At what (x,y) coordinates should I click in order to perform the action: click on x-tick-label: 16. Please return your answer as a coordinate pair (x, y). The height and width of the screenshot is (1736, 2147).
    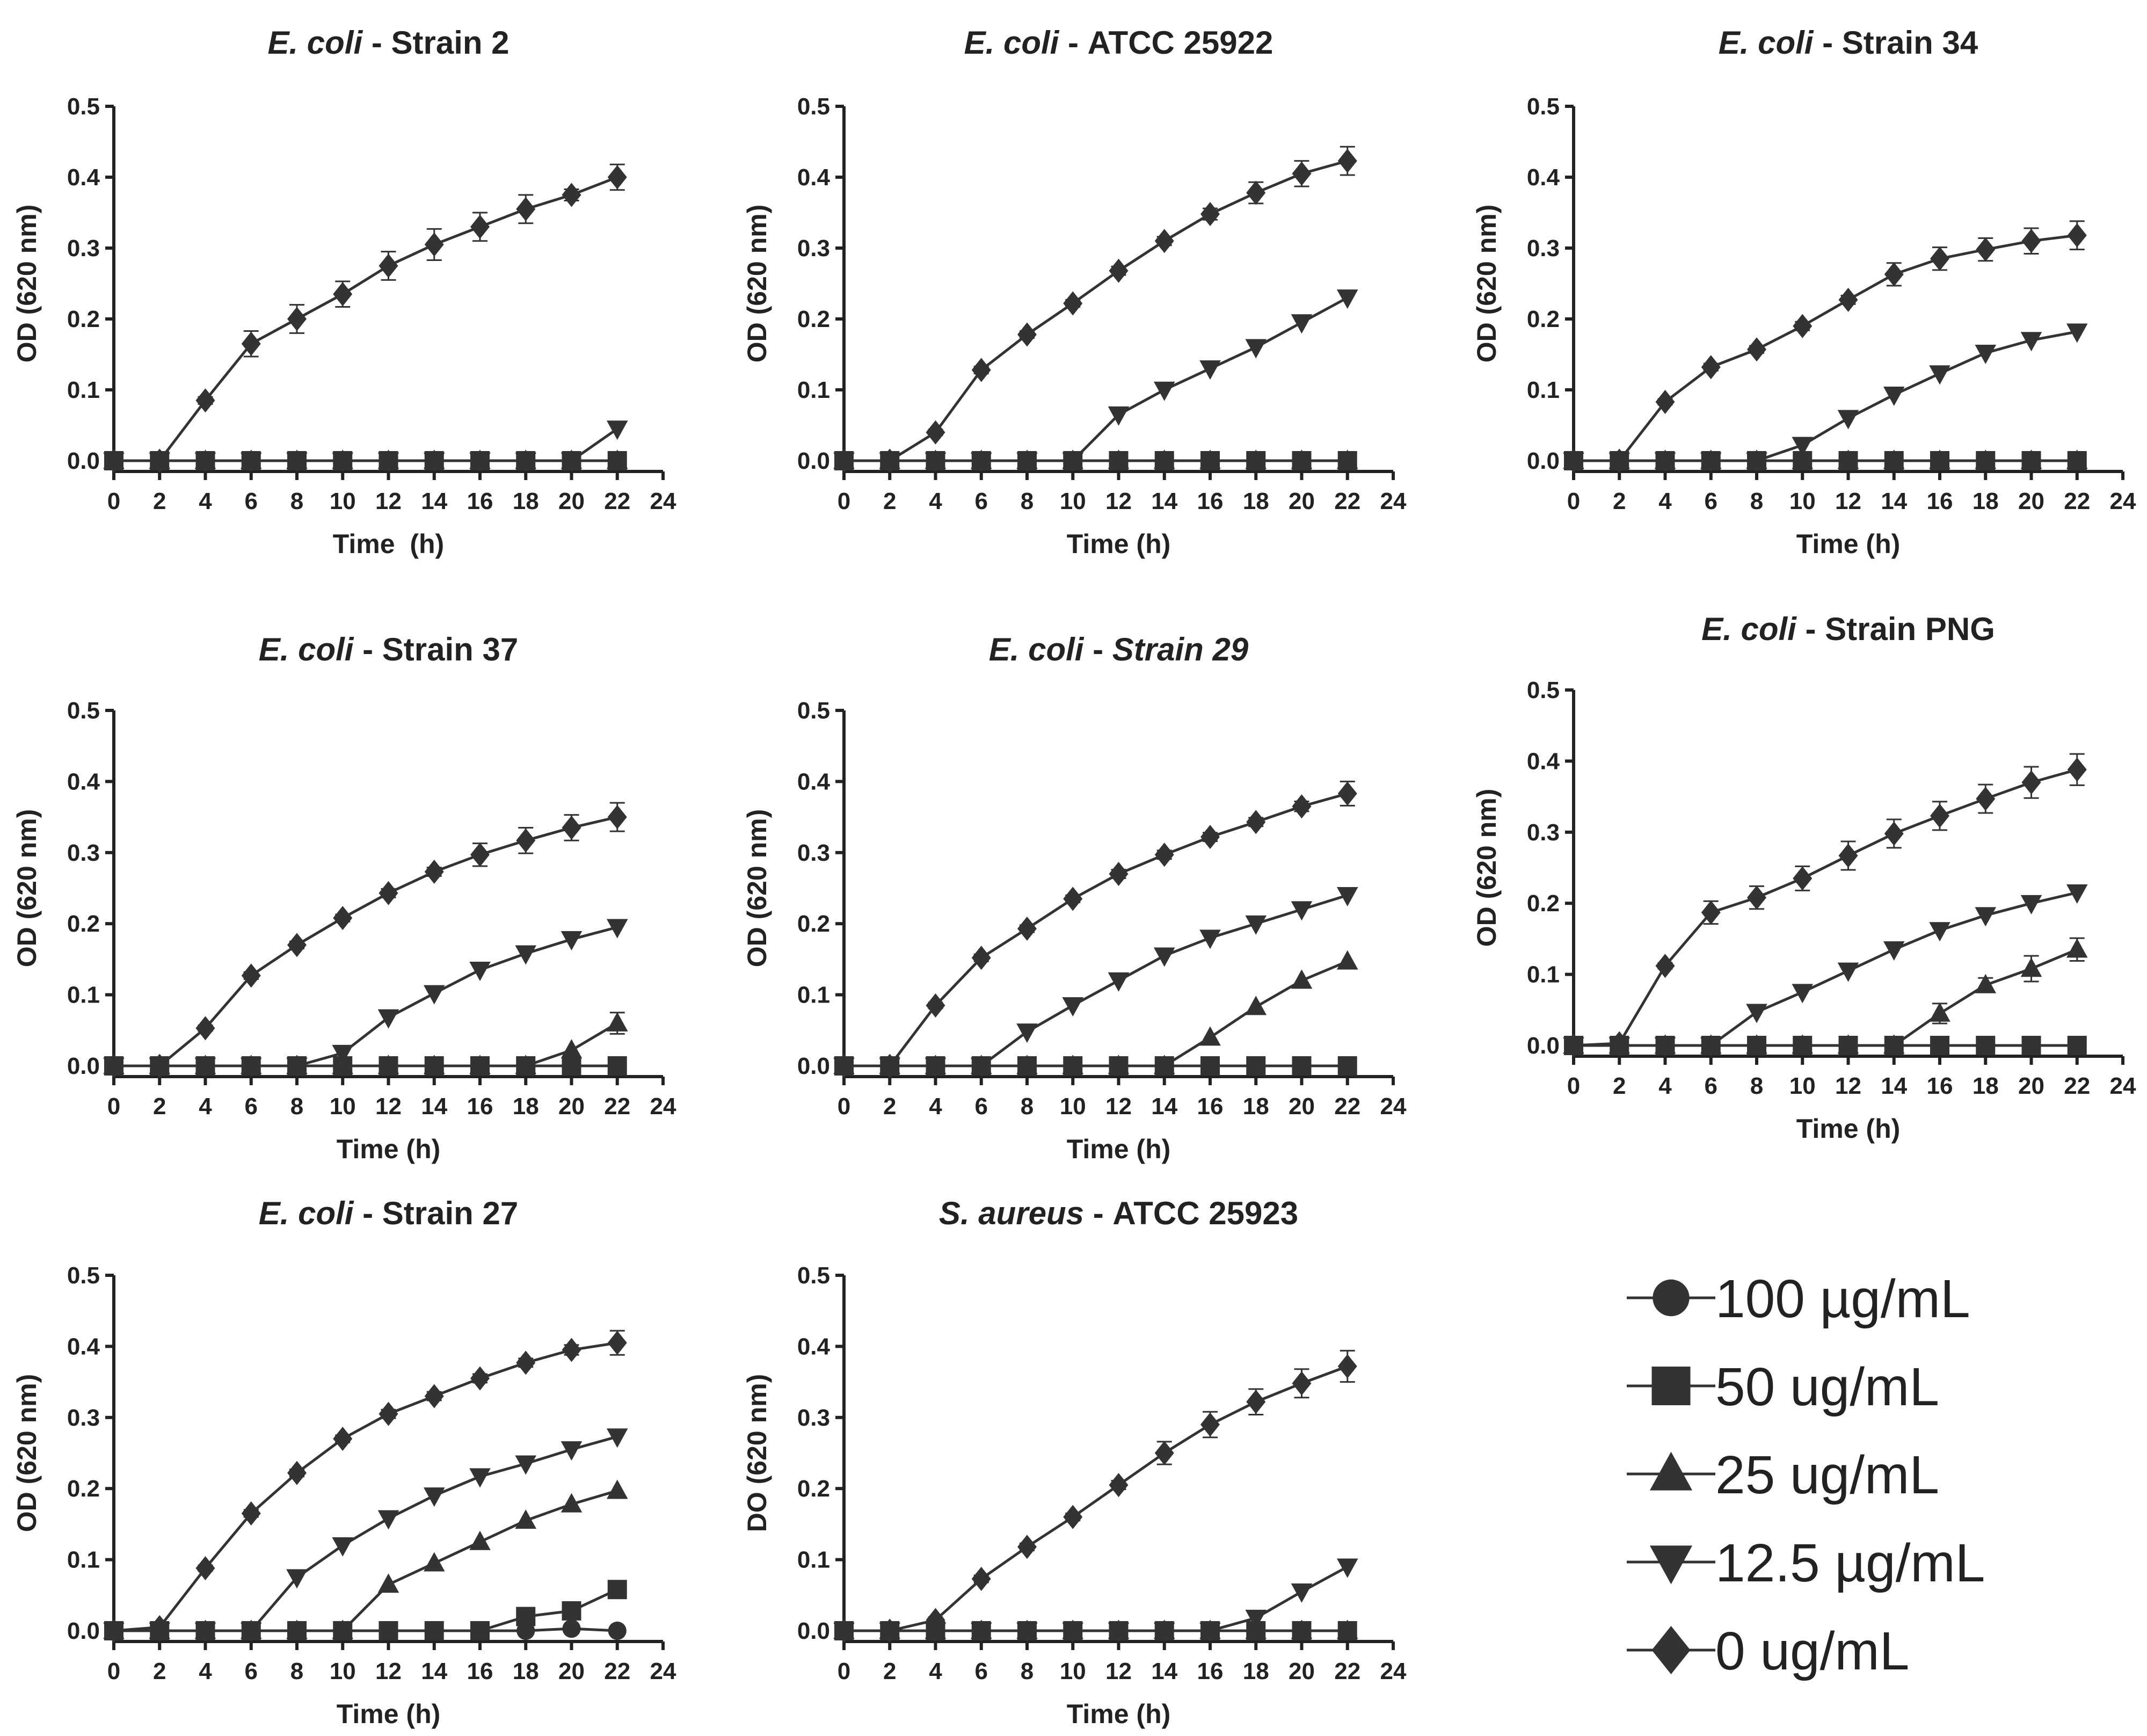
    Looking at the image, I should click on (480, 1671).